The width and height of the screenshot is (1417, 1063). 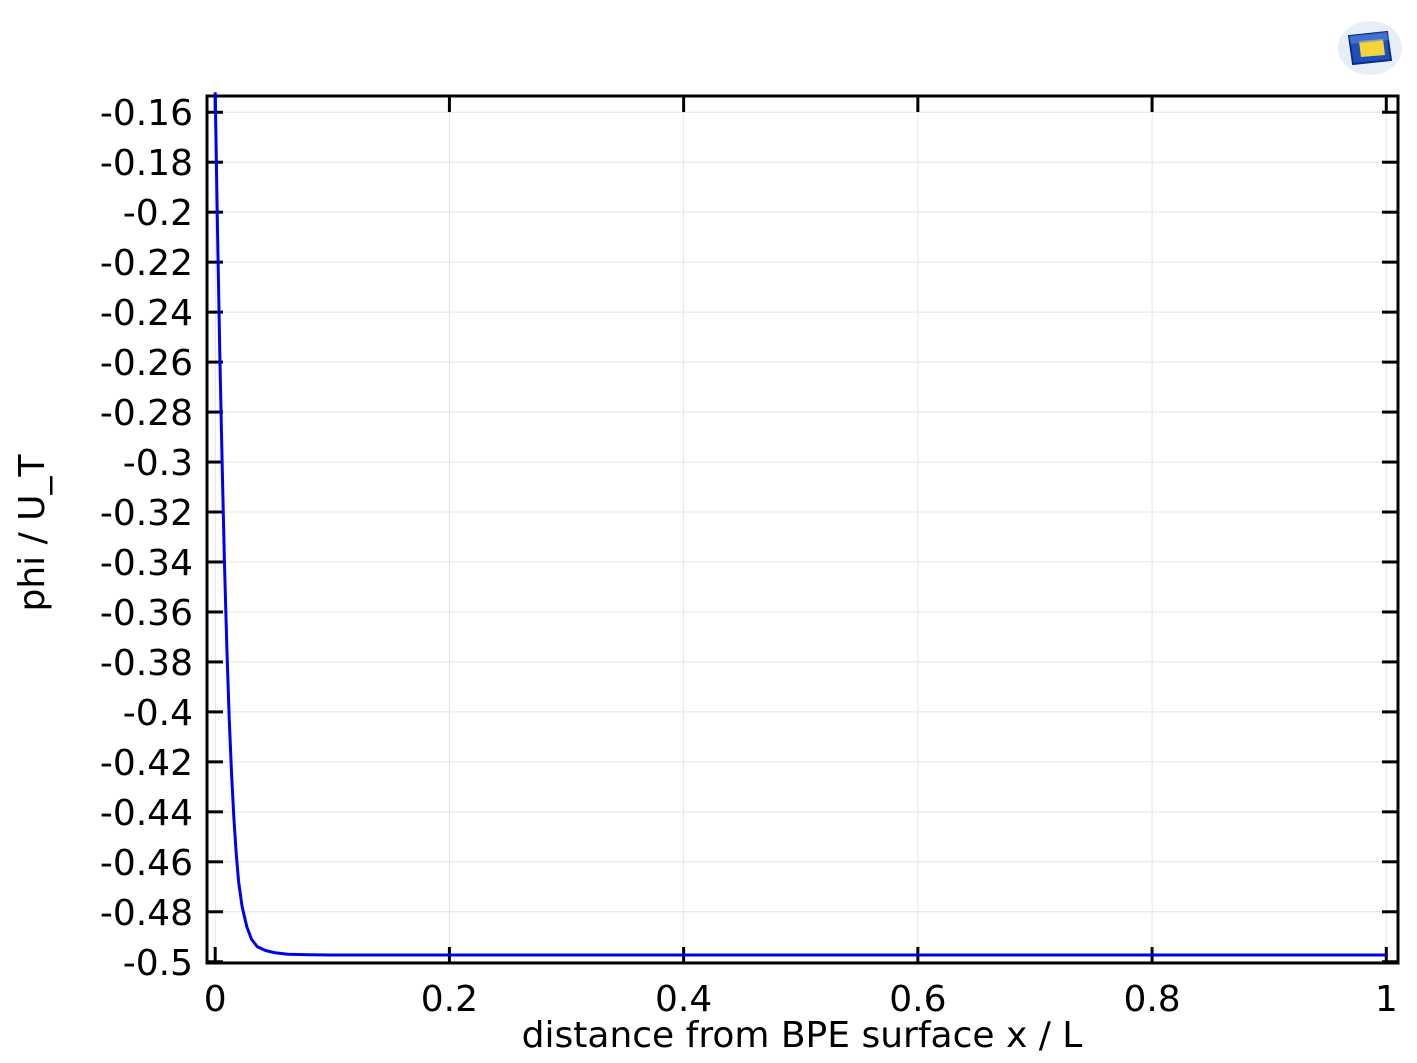 I want to click on x-axis-label: distance from BPE surface x / L, so click(x=802, y=1035).